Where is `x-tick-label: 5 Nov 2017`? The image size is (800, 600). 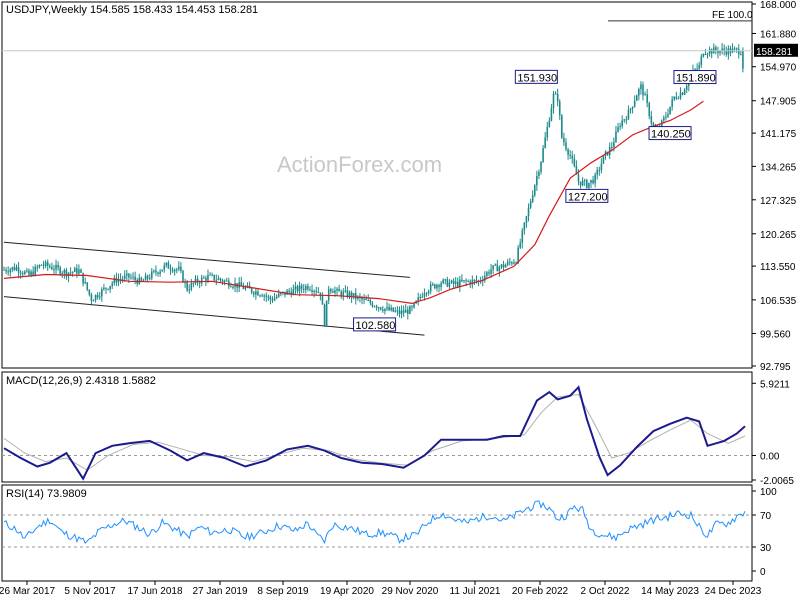 x-tick-label: 5 Nov 2017 is located at coordinates (90, 591).